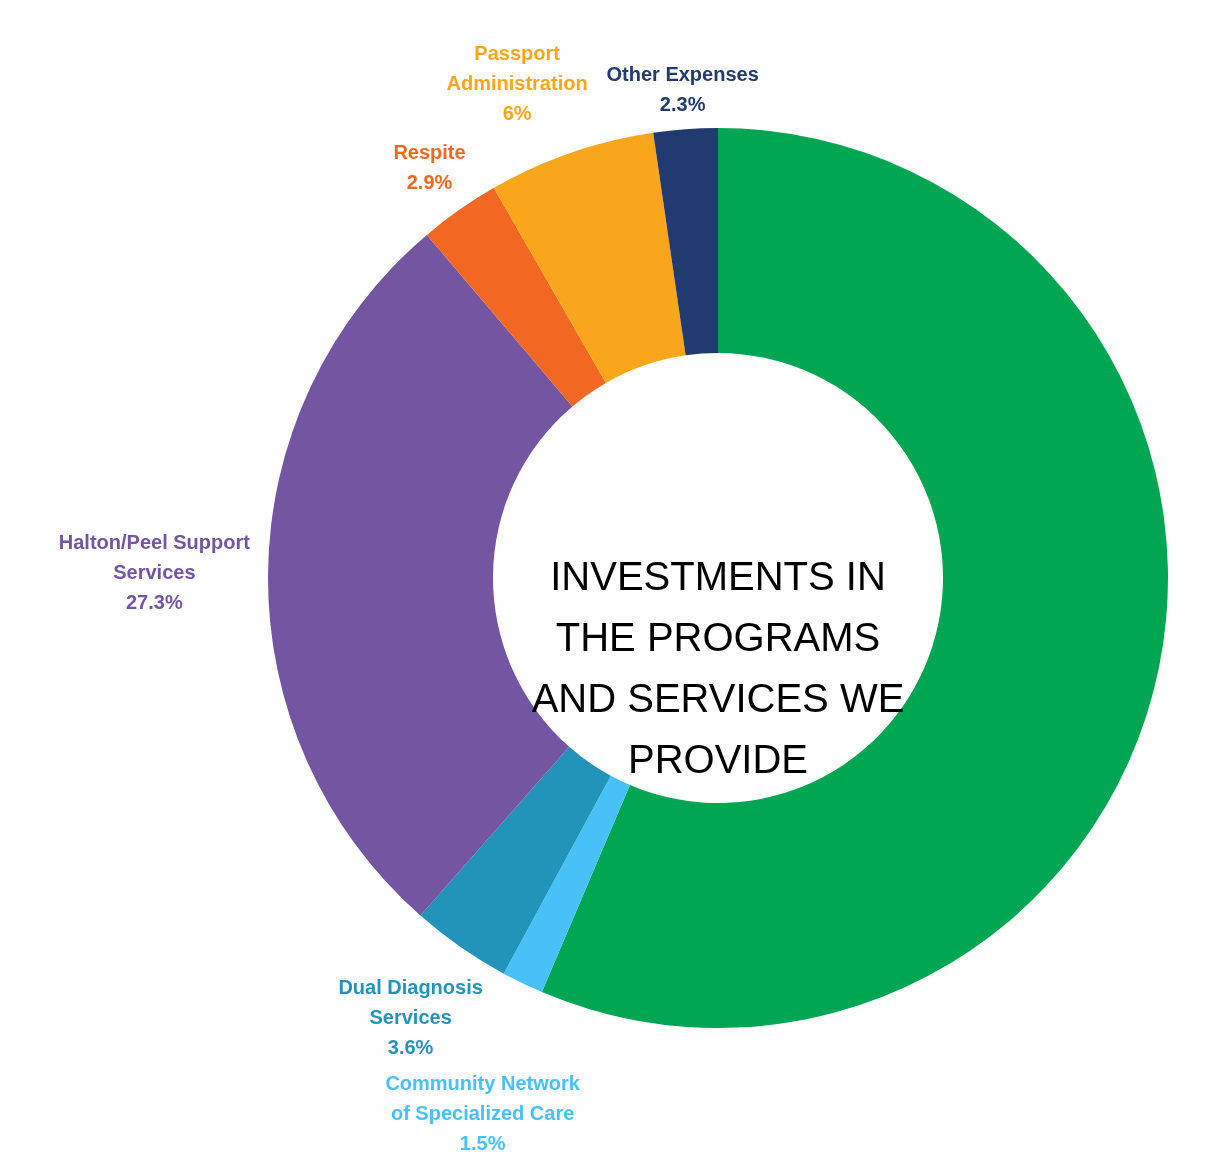  Describe the element at coordinates (483, 1098) in the screenshot. I see `slice-label: Community Network of Specialized Care` at that location.